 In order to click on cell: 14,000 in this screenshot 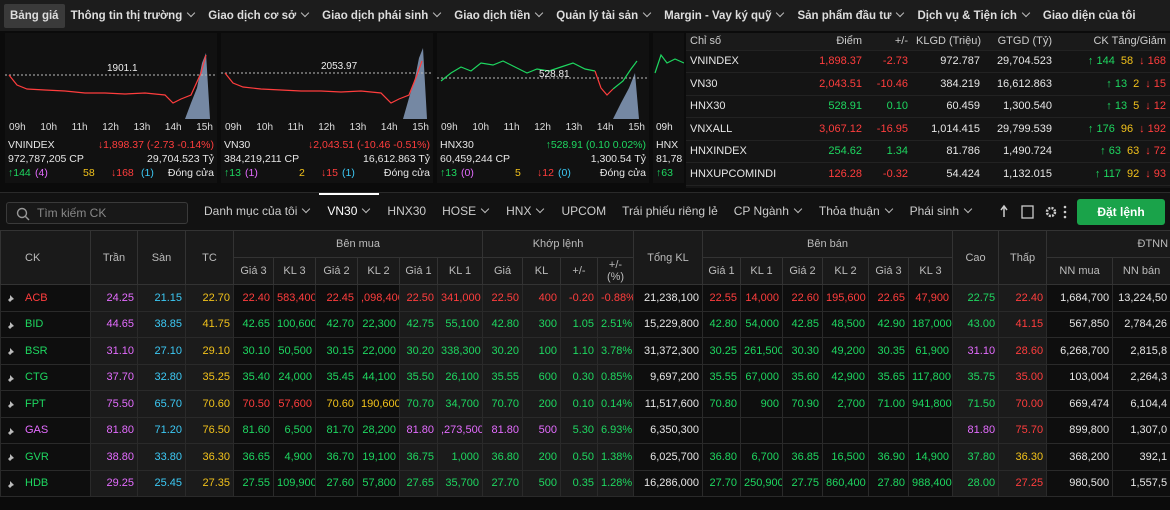, I will do `click(762, 298)`.